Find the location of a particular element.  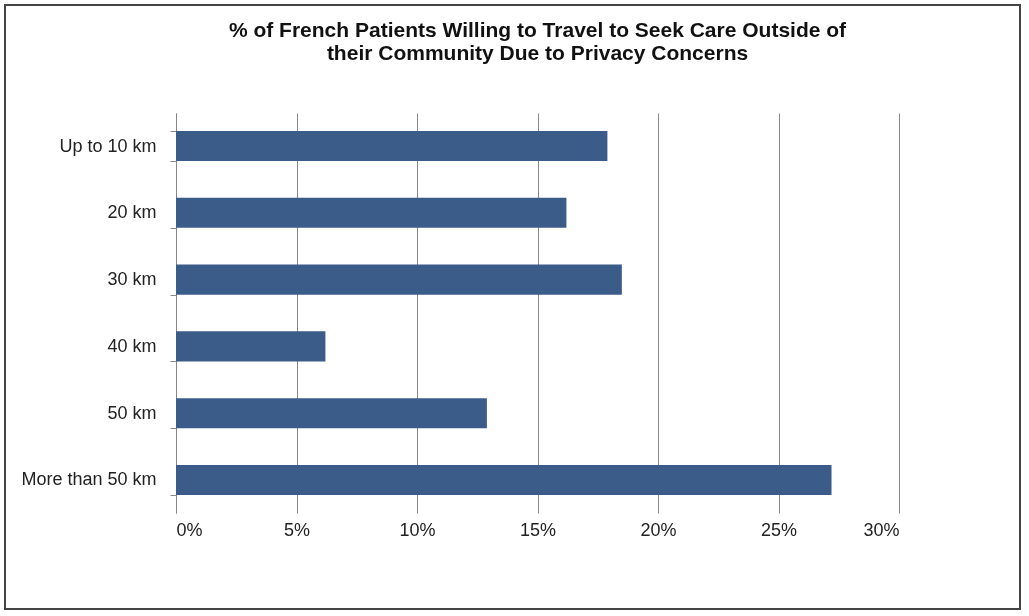

x-tick-label: 10% is located at coordinates (417, 529).